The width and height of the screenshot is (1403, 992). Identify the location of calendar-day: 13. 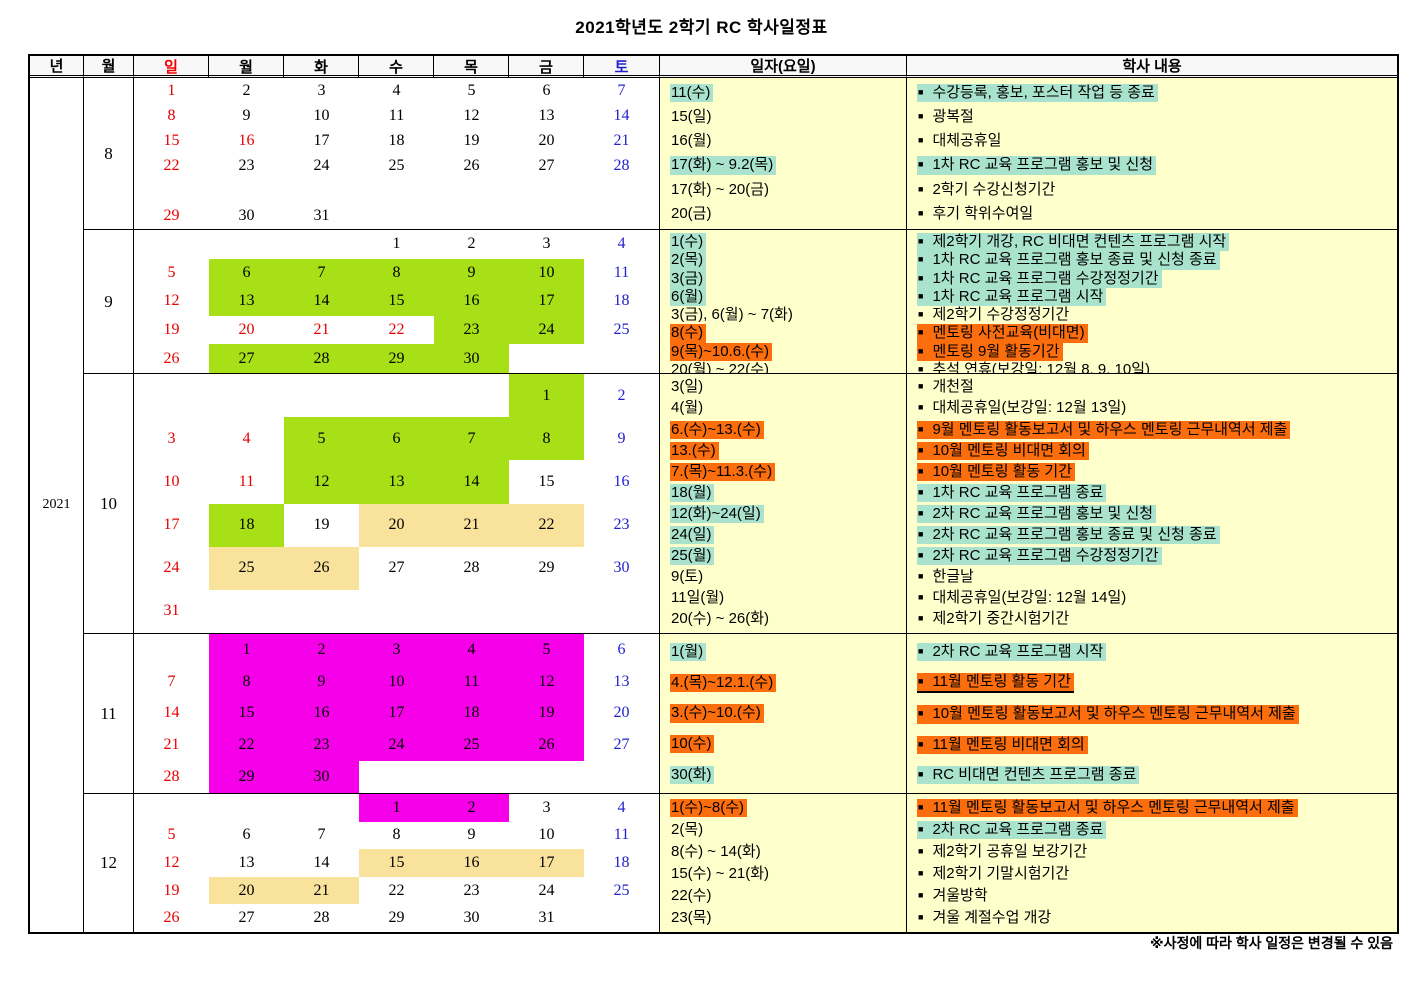
(396, 482).